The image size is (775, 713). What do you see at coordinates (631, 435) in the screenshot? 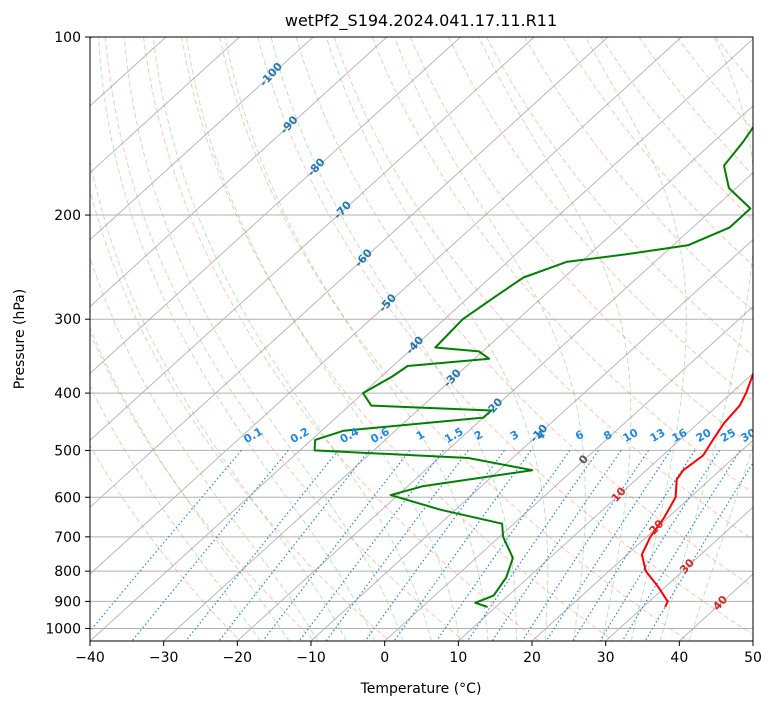
I see `mixing-ratio-label: 10` at bounding box center [631, 435].